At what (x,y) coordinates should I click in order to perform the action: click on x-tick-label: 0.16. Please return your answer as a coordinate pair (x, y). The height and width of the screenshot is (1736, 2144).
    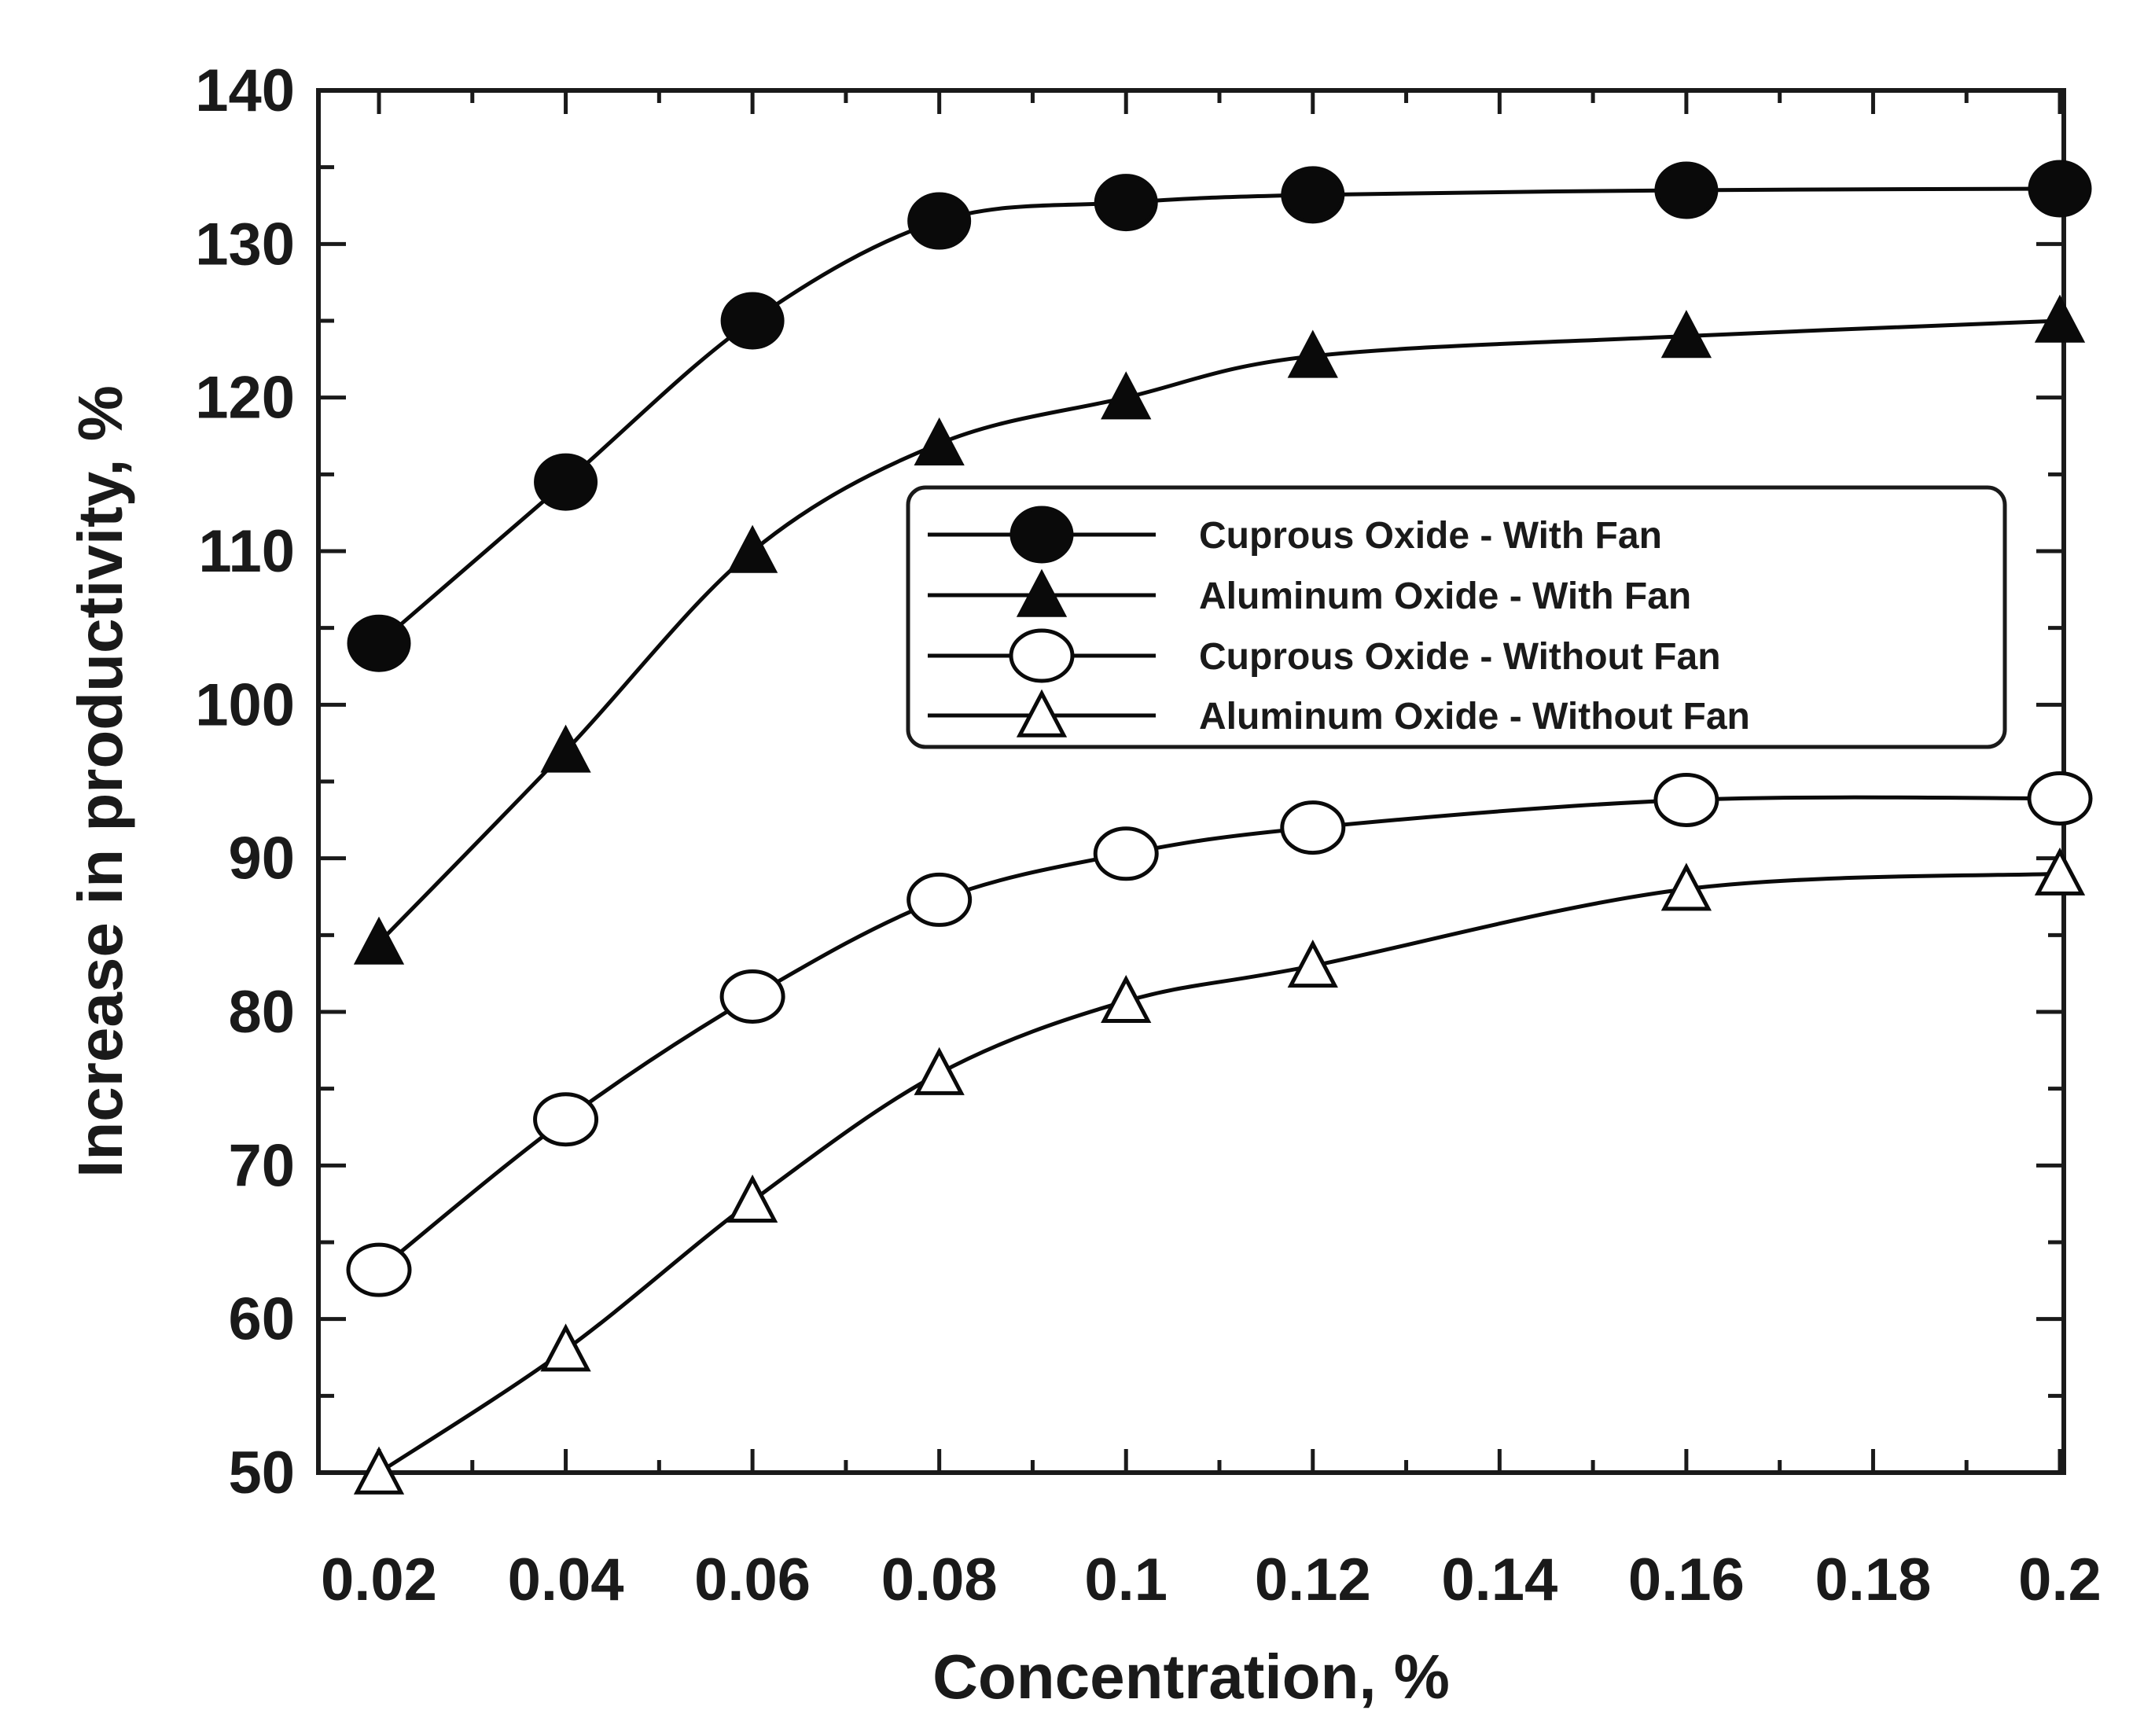
    Looking at the image, I should click on (1687, 1580).